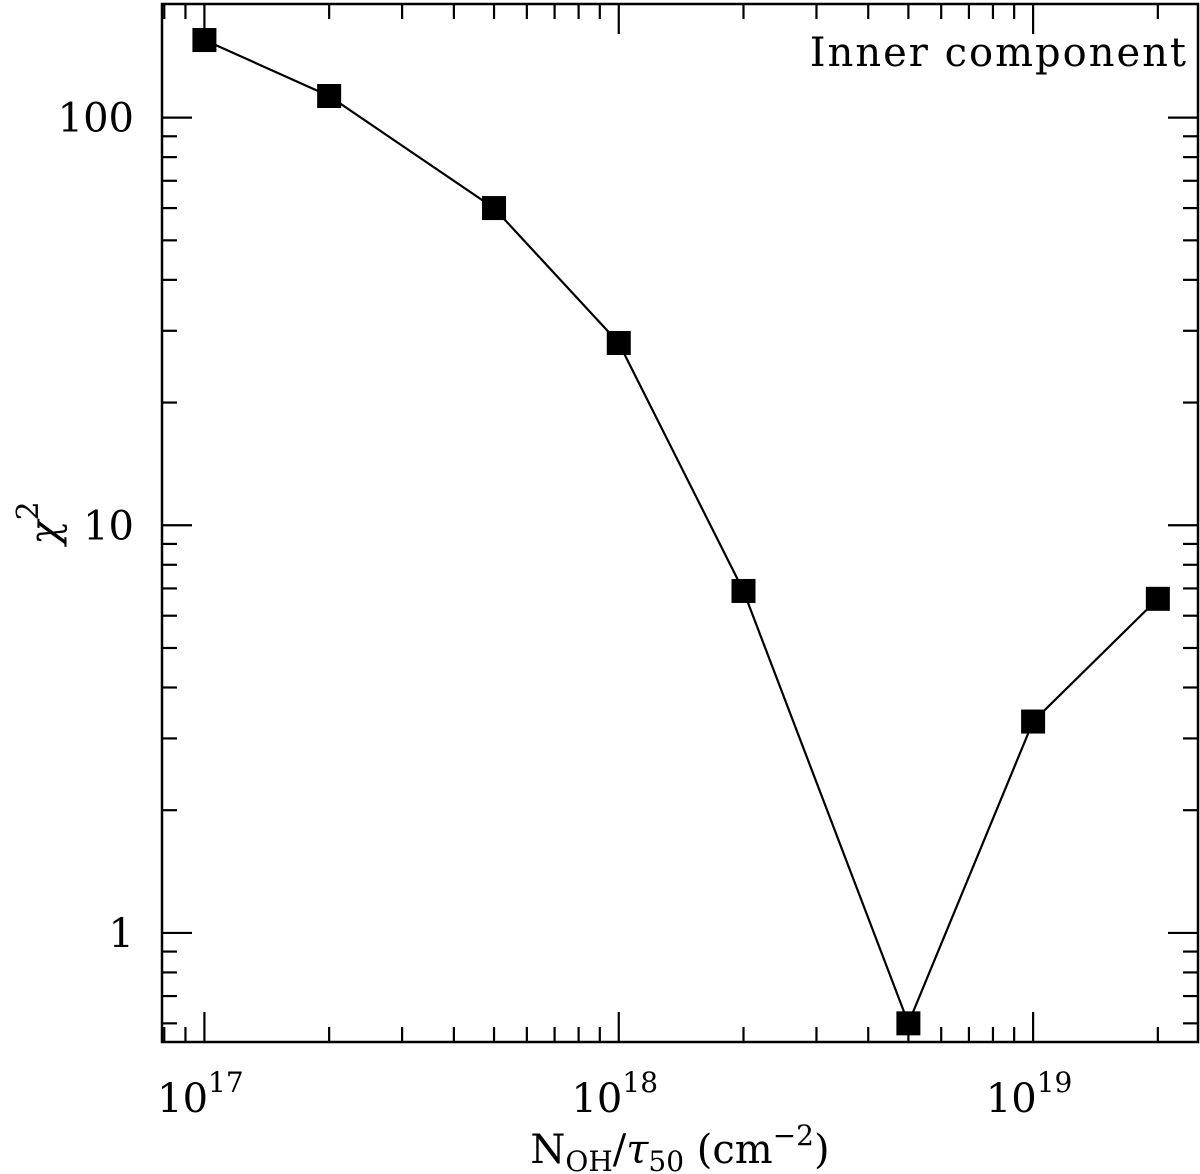  Describe the element at coordinates (1029, 1094) in the screenshot. I see `x-tick-label: 1019` at that location.